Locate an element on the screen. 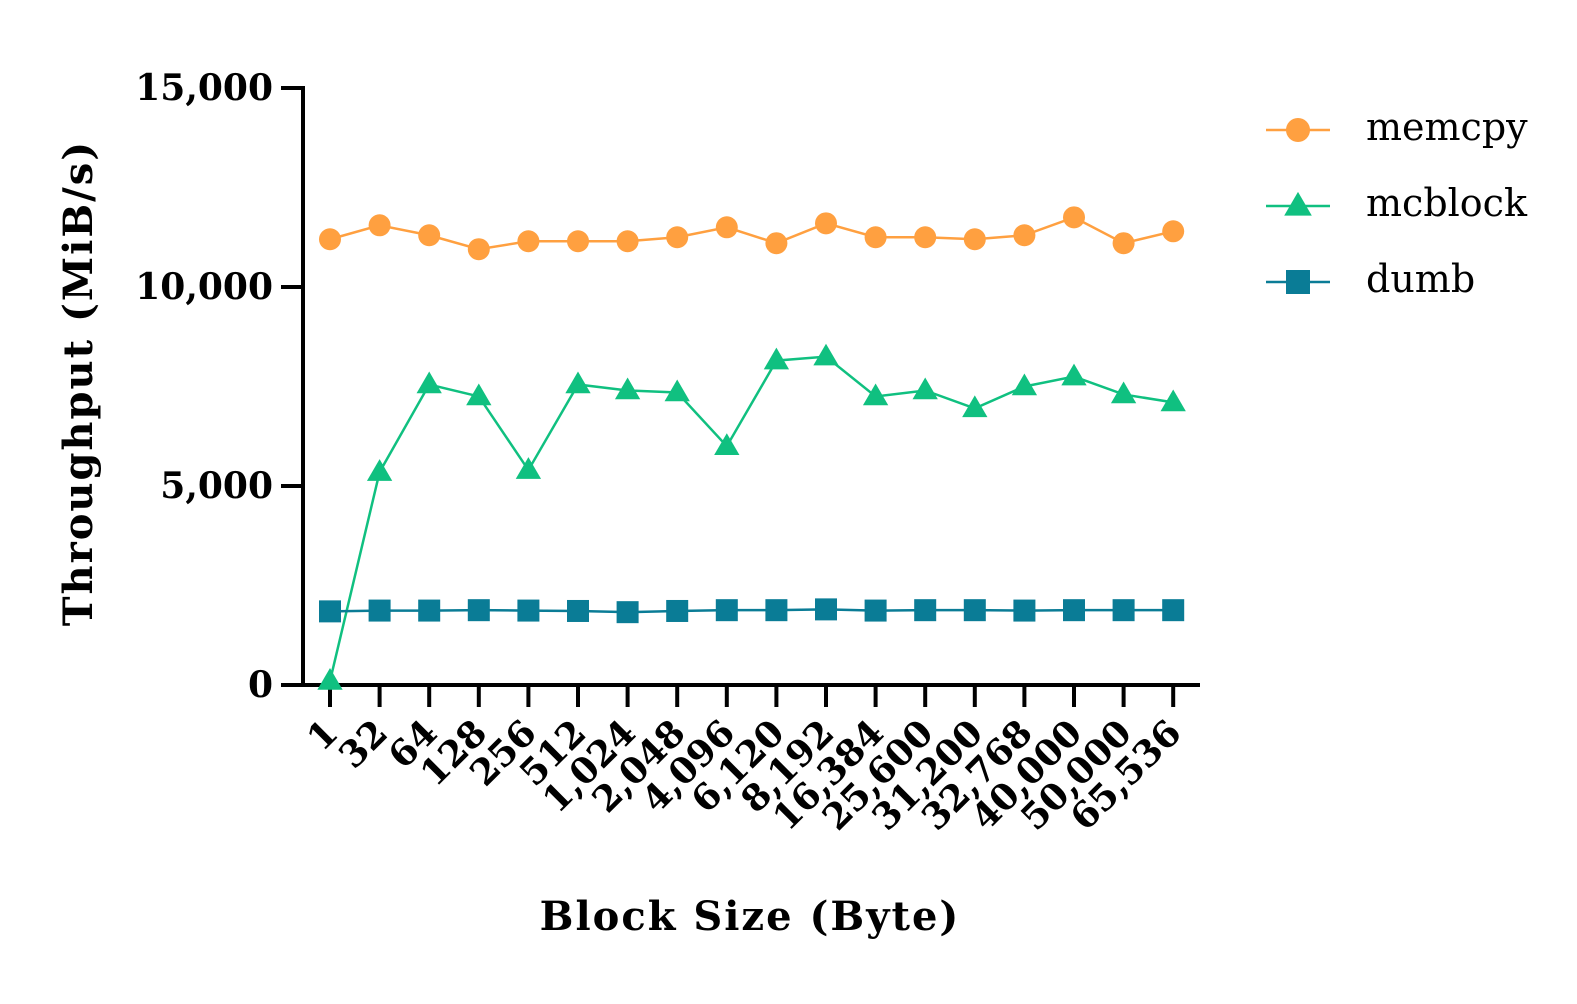  series-line-memcpy is located at coordinates (751, 233).